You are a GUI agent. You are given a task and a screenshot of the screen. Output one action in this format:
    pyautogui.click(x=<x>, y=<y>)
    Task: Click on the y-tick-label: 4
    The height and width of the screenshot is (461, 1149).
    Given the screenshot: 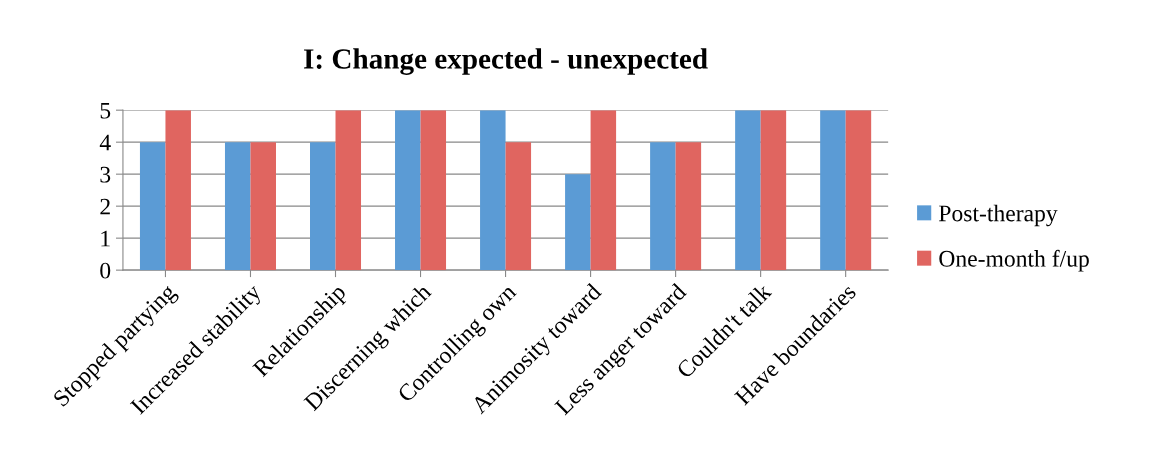 What is the action you would take?
    pyautogui.click(x=105, y=142)
    